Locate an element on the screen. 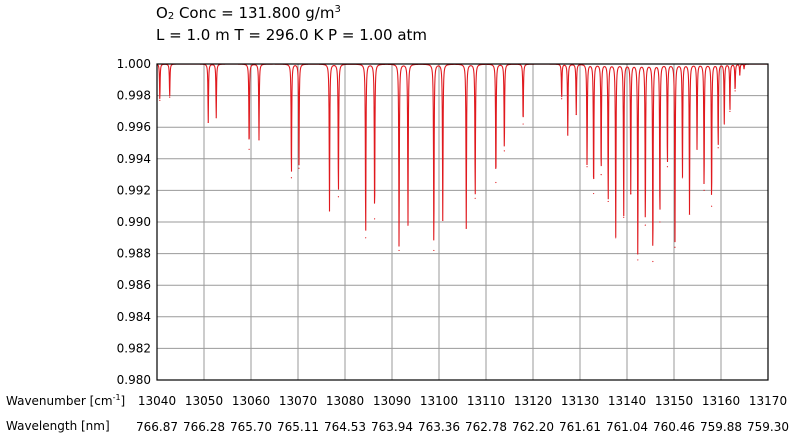 Image resolution: width=800 pixels, height=446 pixels. wavelength-tick-label: 765.11 is located at coordinates (298, 427).